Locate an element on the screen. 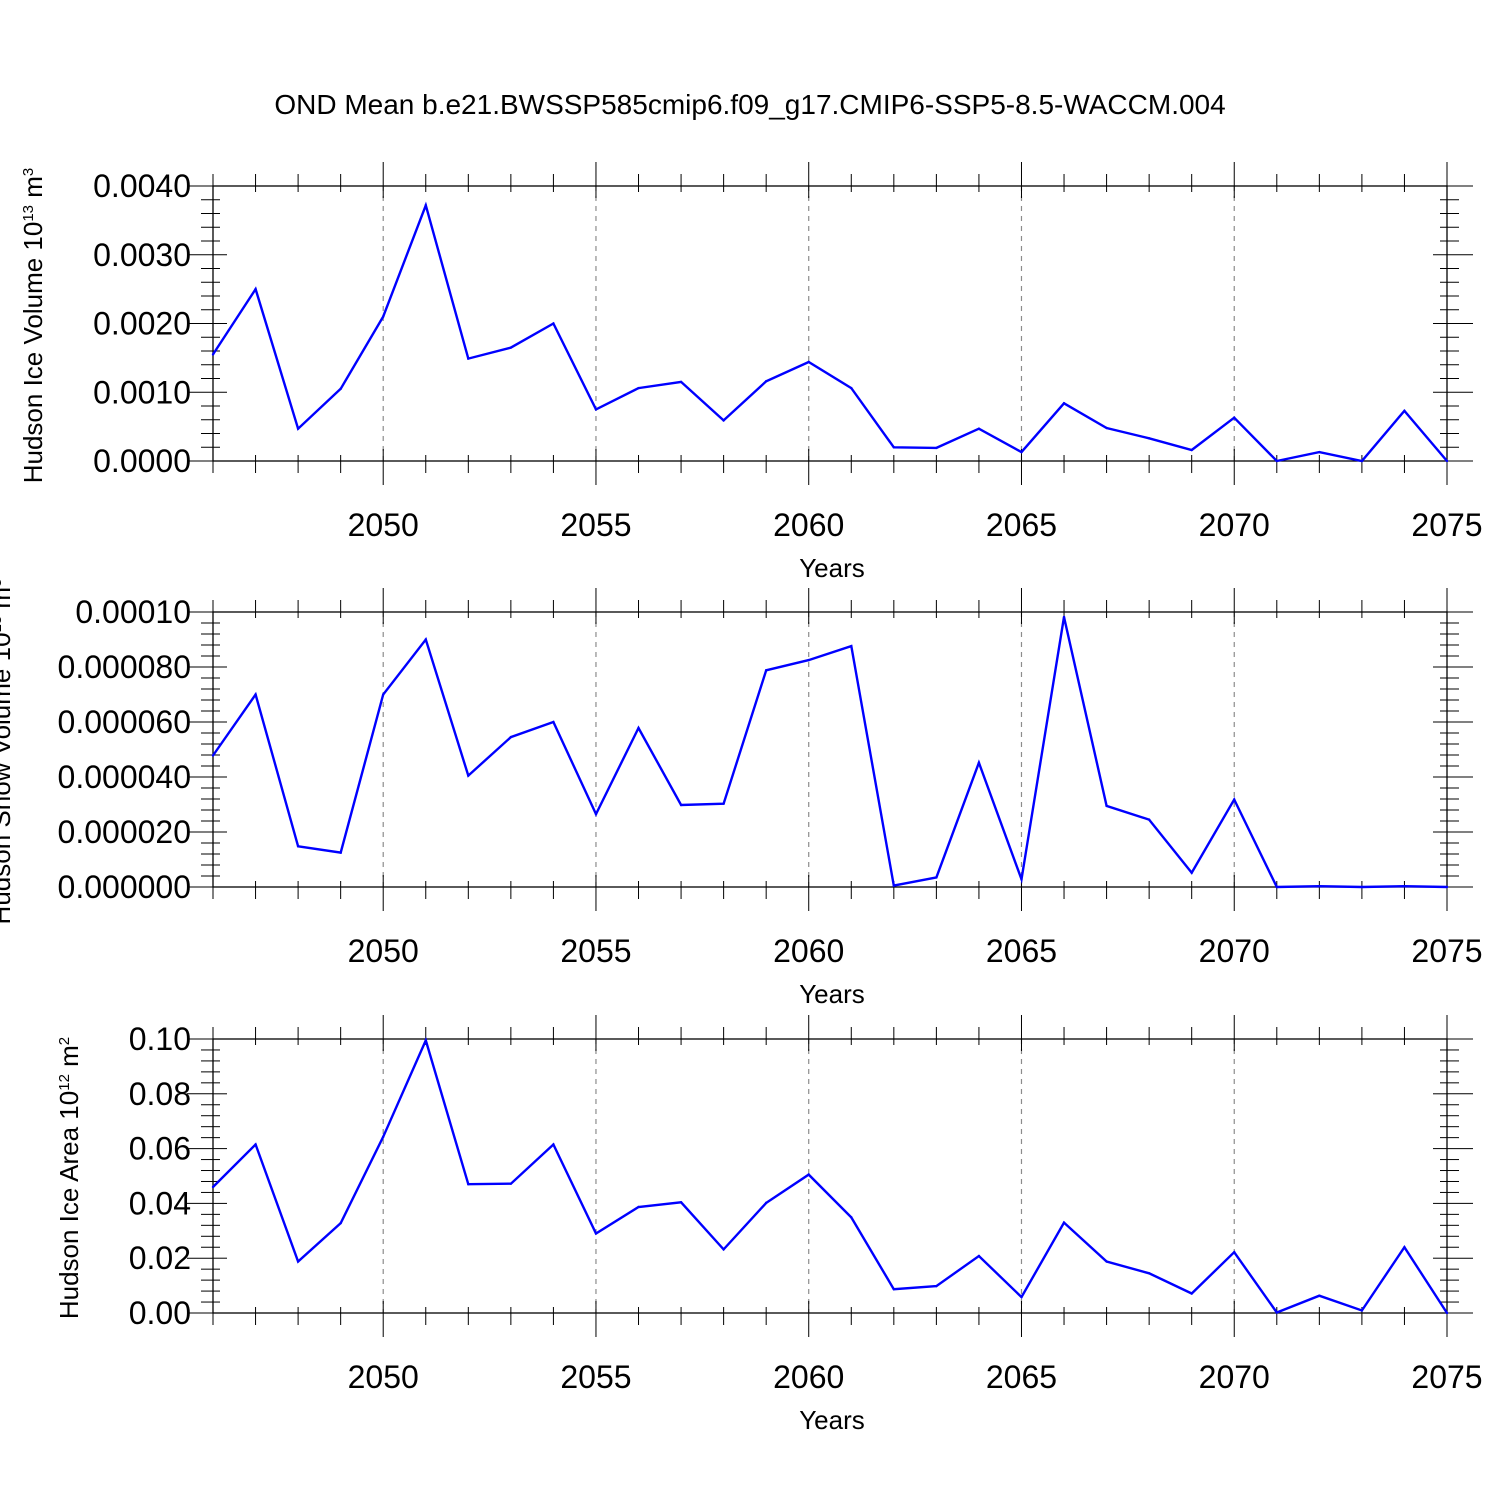  y-tick-label: 0.0040 is located at coordinates (142, 186).